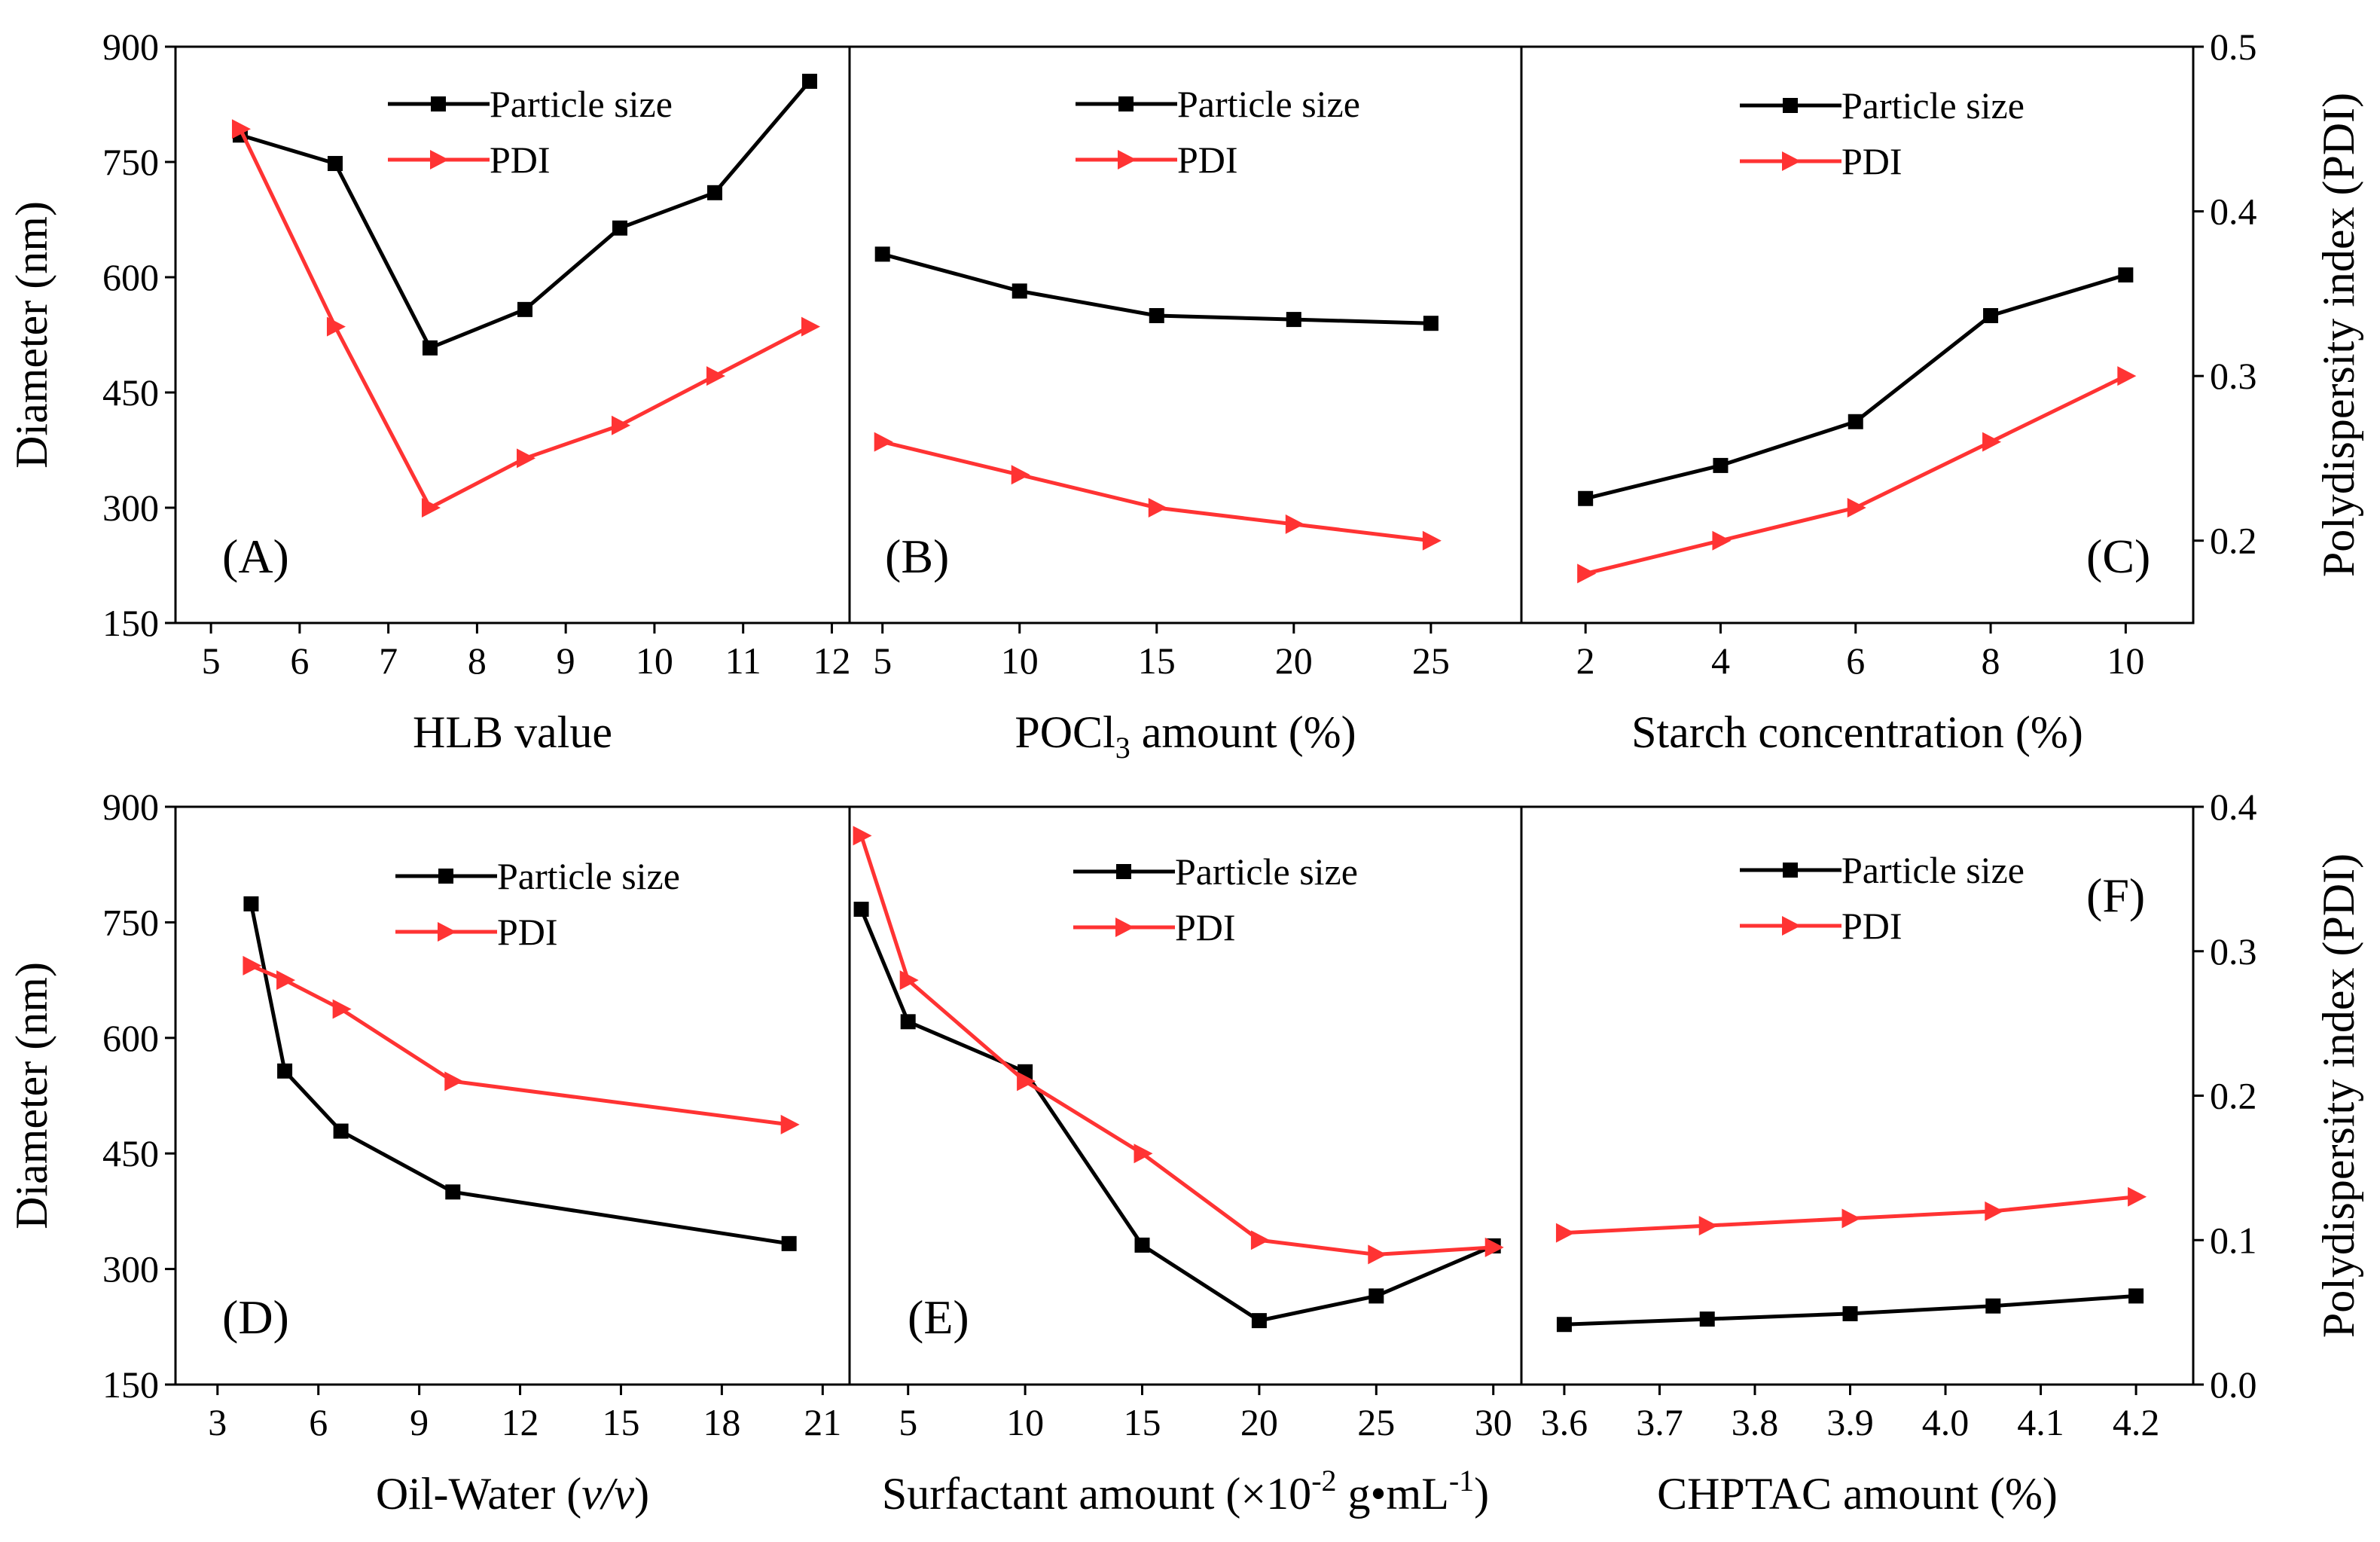  What do you see at coordinates (1857, 732) in the screenshot?
I see `x-axis-label: Starch concentration (%)` at bounding box center [1857, 732].